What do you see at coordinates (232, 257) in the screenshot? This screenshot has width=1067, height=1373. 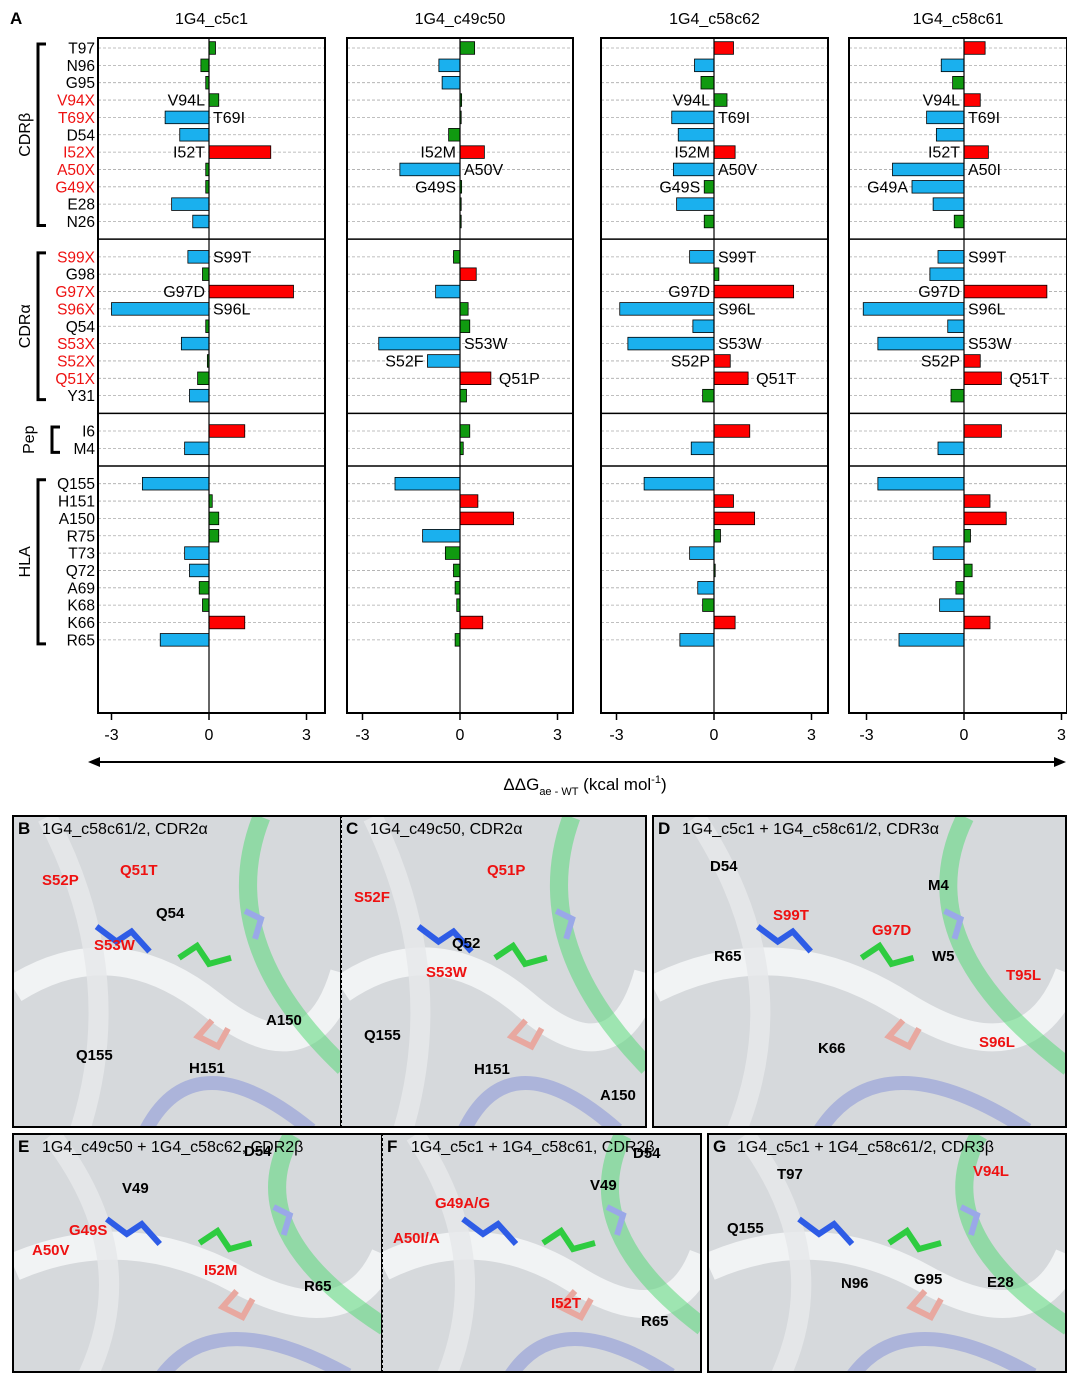 I see `mutation-label: S99T` at bounding box center [232, 257].